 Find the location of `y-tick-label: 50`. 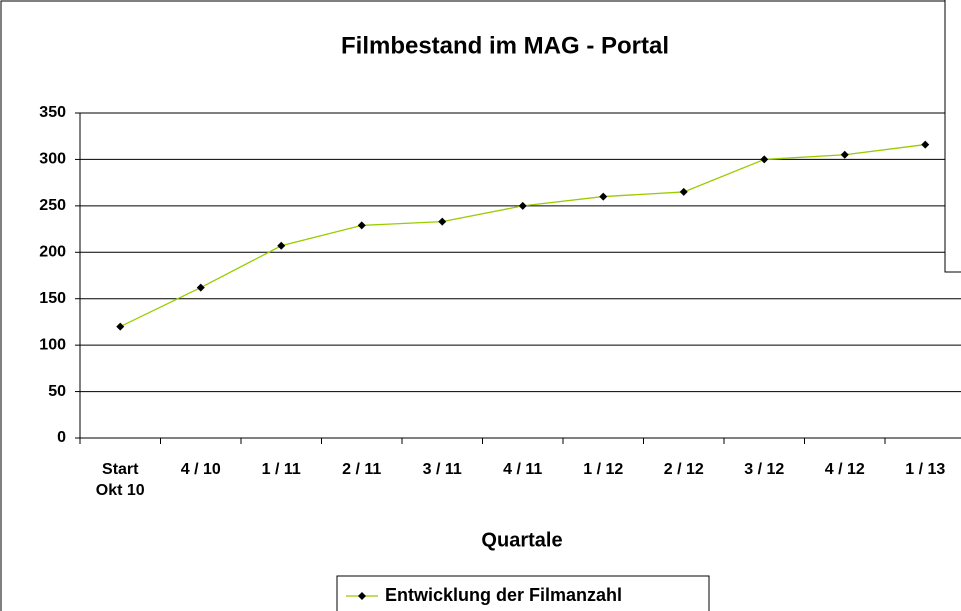

y-tick-label: 50 is located at coordinates (57, 391).